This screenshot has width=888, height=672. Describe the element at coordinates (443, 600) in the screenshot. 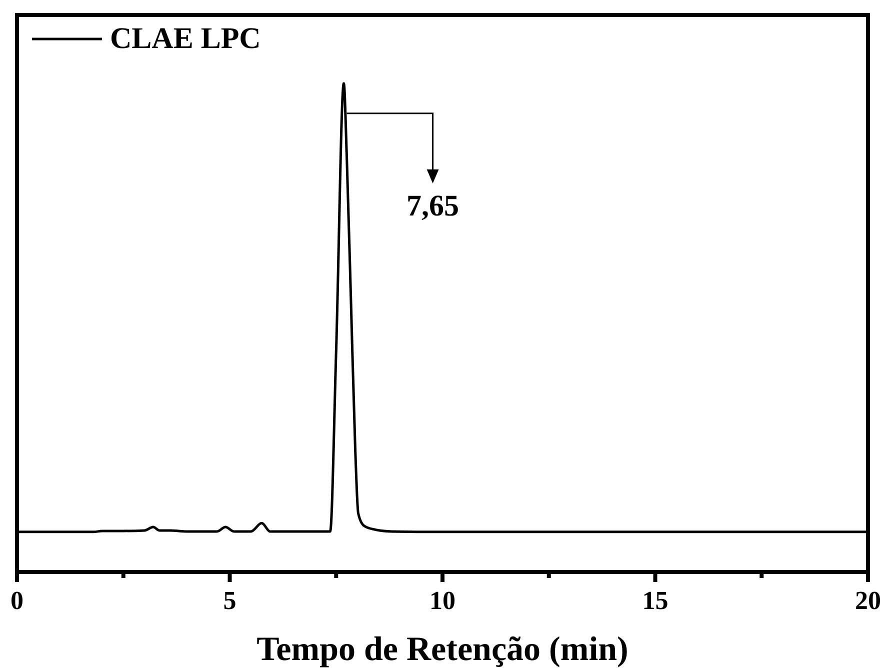

I see `x-tick-label: 10` at that location.